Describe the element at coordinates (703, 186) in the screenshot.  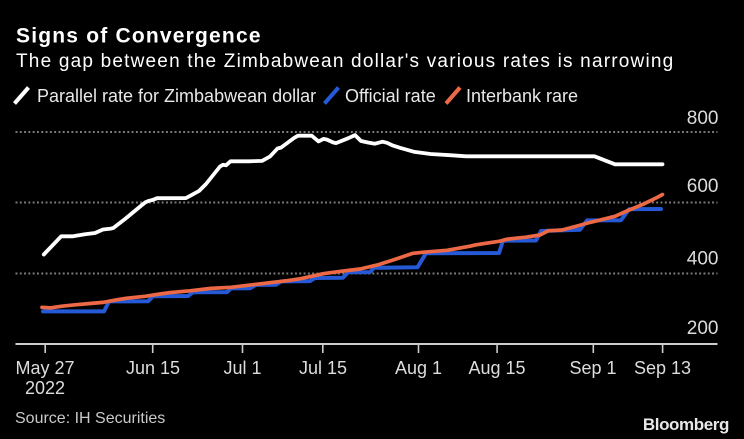
I see `svg-text: 600` at that location.